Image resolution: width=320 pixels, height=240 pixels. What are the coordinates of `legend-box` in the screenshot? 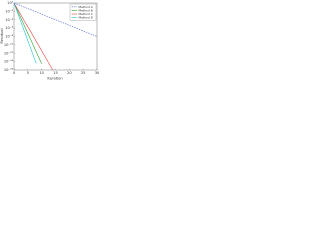 It's located at (83, 12).